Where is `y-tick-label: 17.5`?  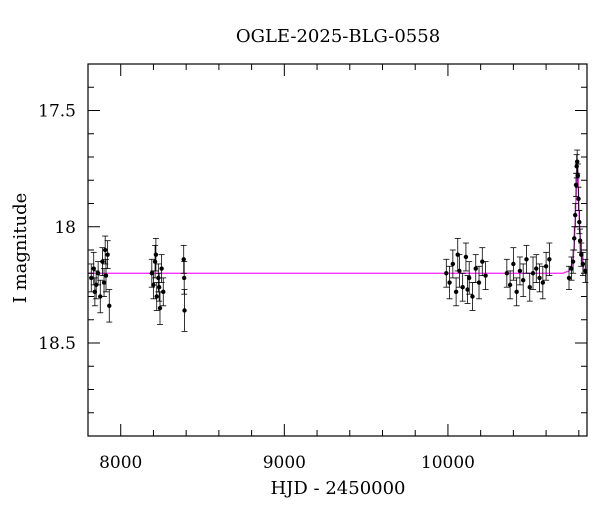 y-tick-label: 17.5 is located at coordinates (57, 112).